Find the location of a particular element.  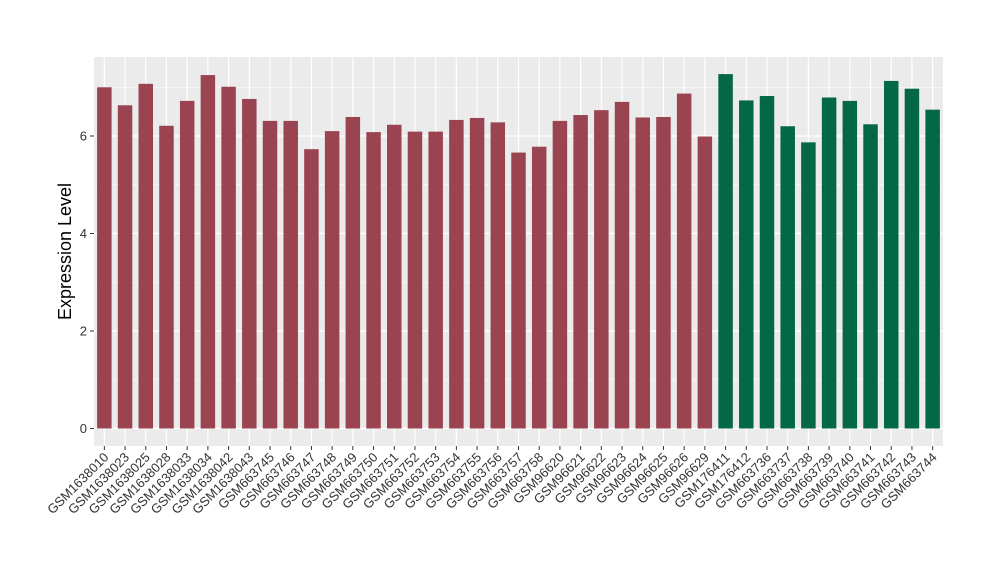

y-axis: 0 2 4 6 is located at coordinates (87, 282).